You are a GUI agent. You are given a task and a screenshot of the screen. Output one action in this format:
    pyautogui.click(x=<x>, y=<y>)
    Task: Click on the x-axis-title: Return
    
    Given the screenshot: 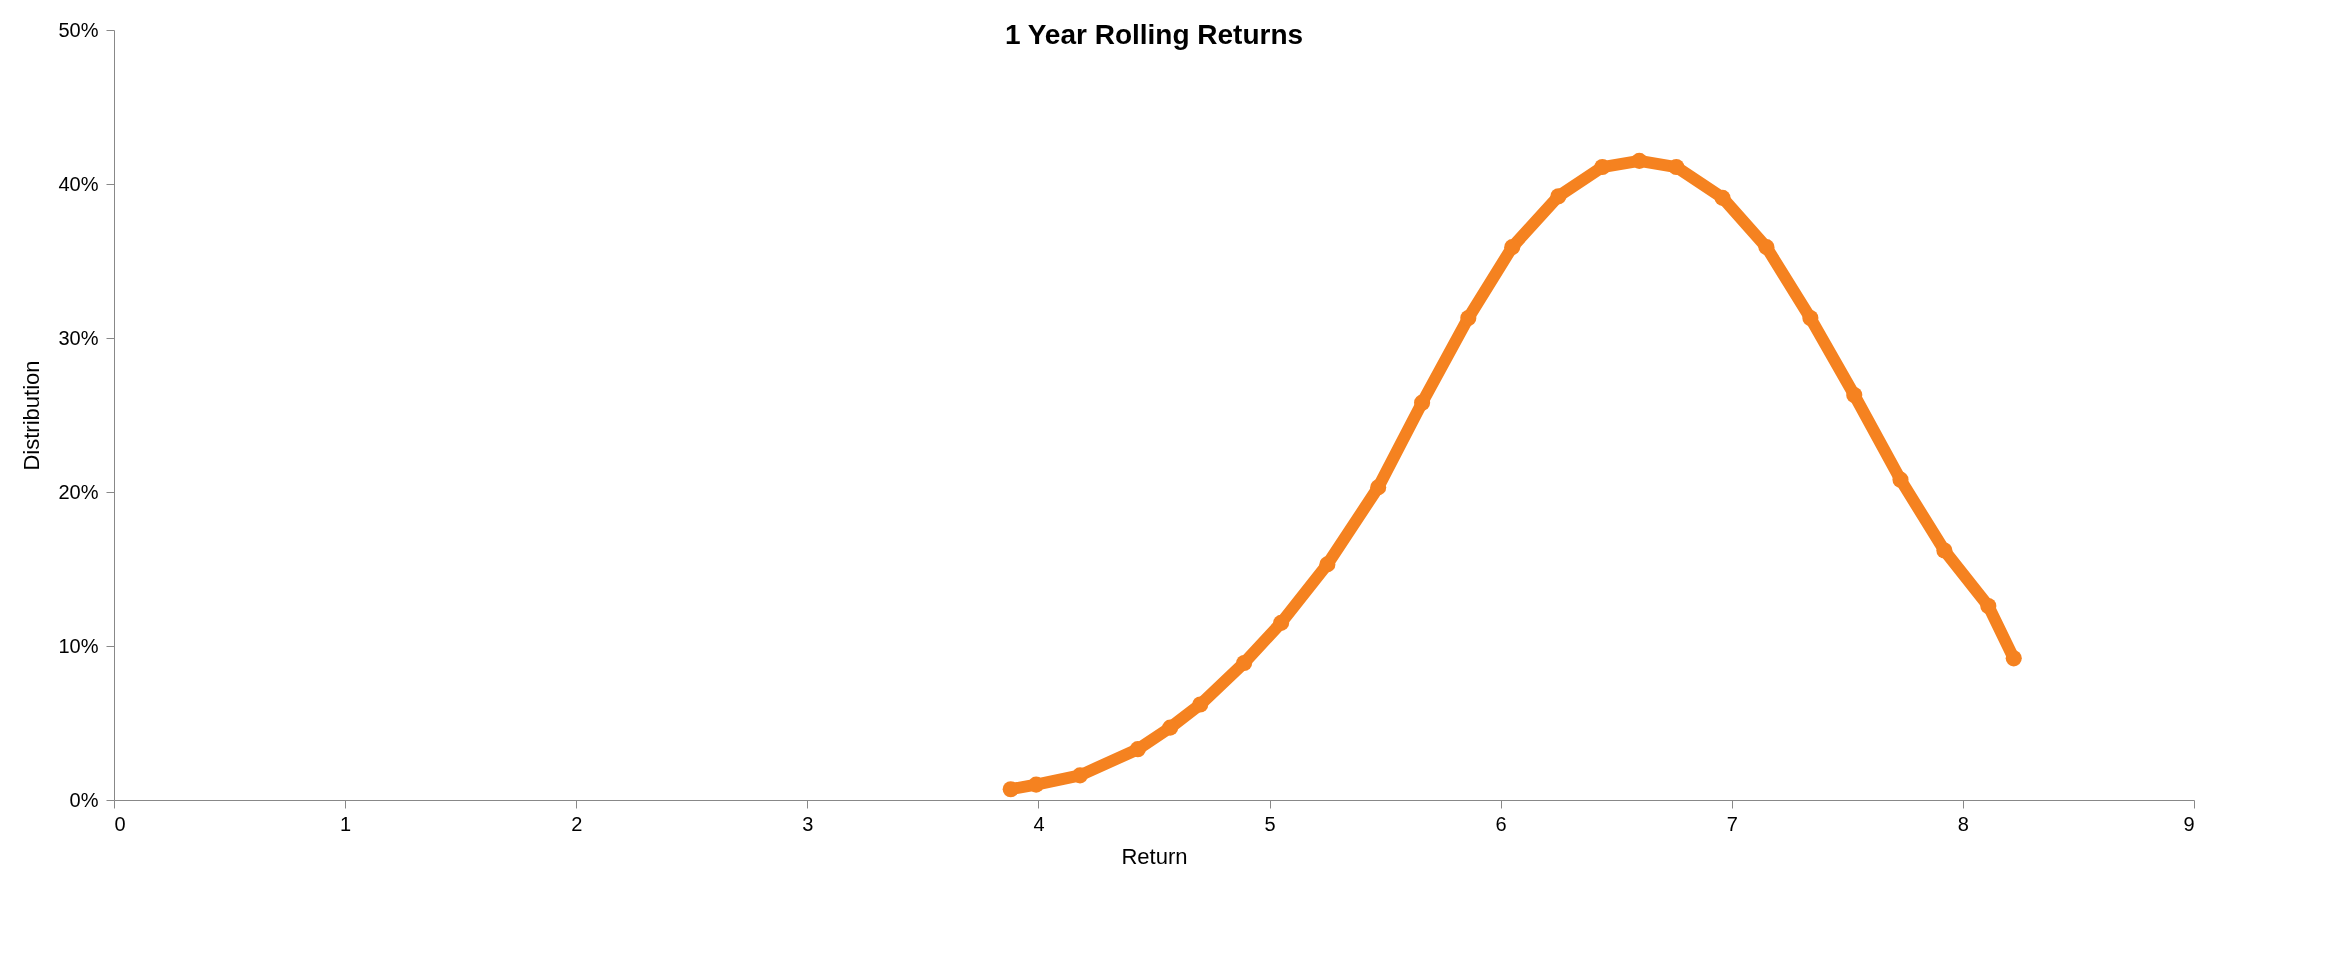 What is the action you would take?
    pyautogui.click(x=1154, y=856)
    